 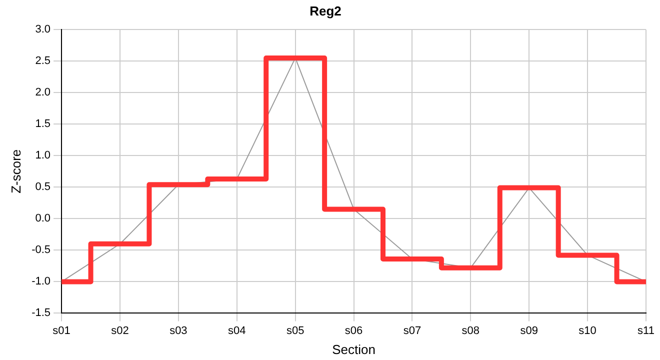 I want to click on x-tick-label: s08, so click(x=471, y=330).